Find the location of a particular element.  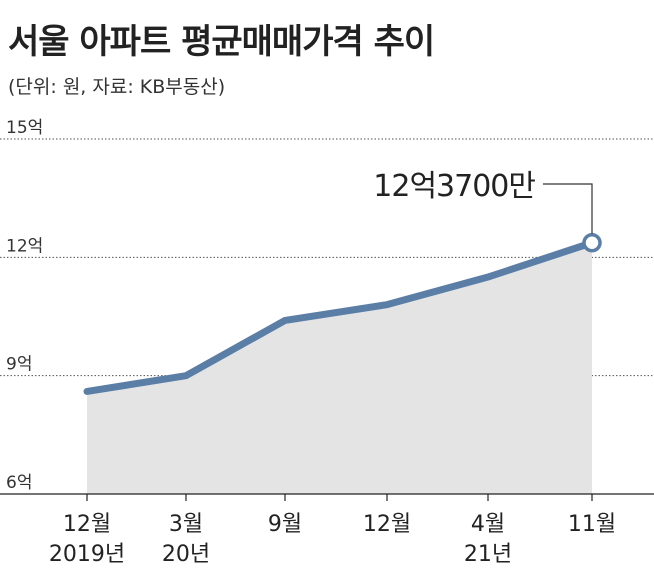

chart-subtitle: (단위: 원, 자료: KB부동산) is located at coordinates (117, 87).